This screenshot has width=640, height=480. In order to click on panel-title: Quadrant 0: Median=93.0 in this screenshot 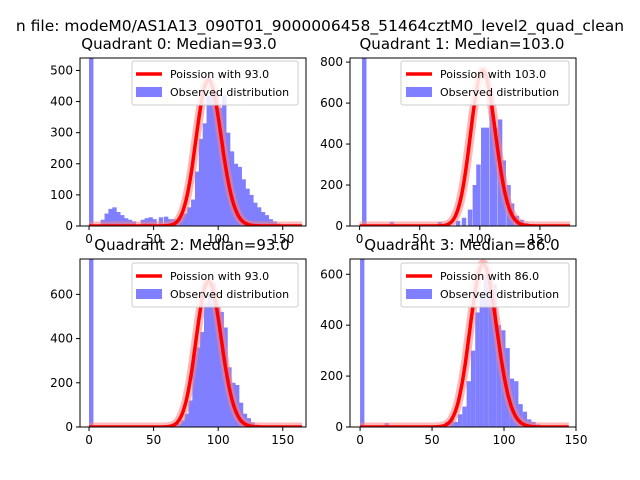, I will do `click(178, 44)`.